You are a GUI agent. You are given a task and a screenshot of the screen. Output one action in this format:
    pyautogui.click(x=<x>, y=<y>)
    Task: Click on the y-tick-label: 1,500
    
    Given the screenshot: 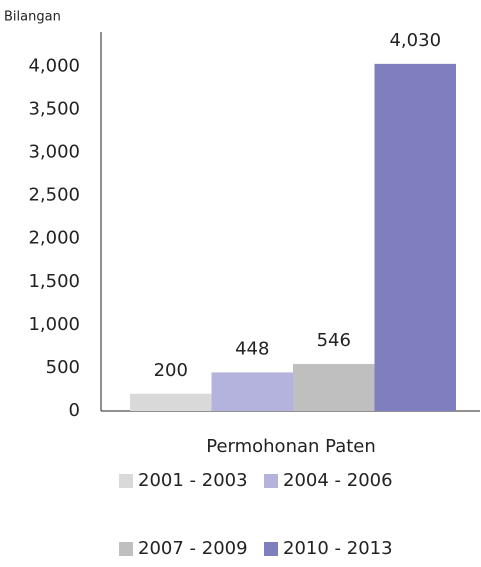 What is the action you would take?
    pyautogui.click(x=54, y=281)
    